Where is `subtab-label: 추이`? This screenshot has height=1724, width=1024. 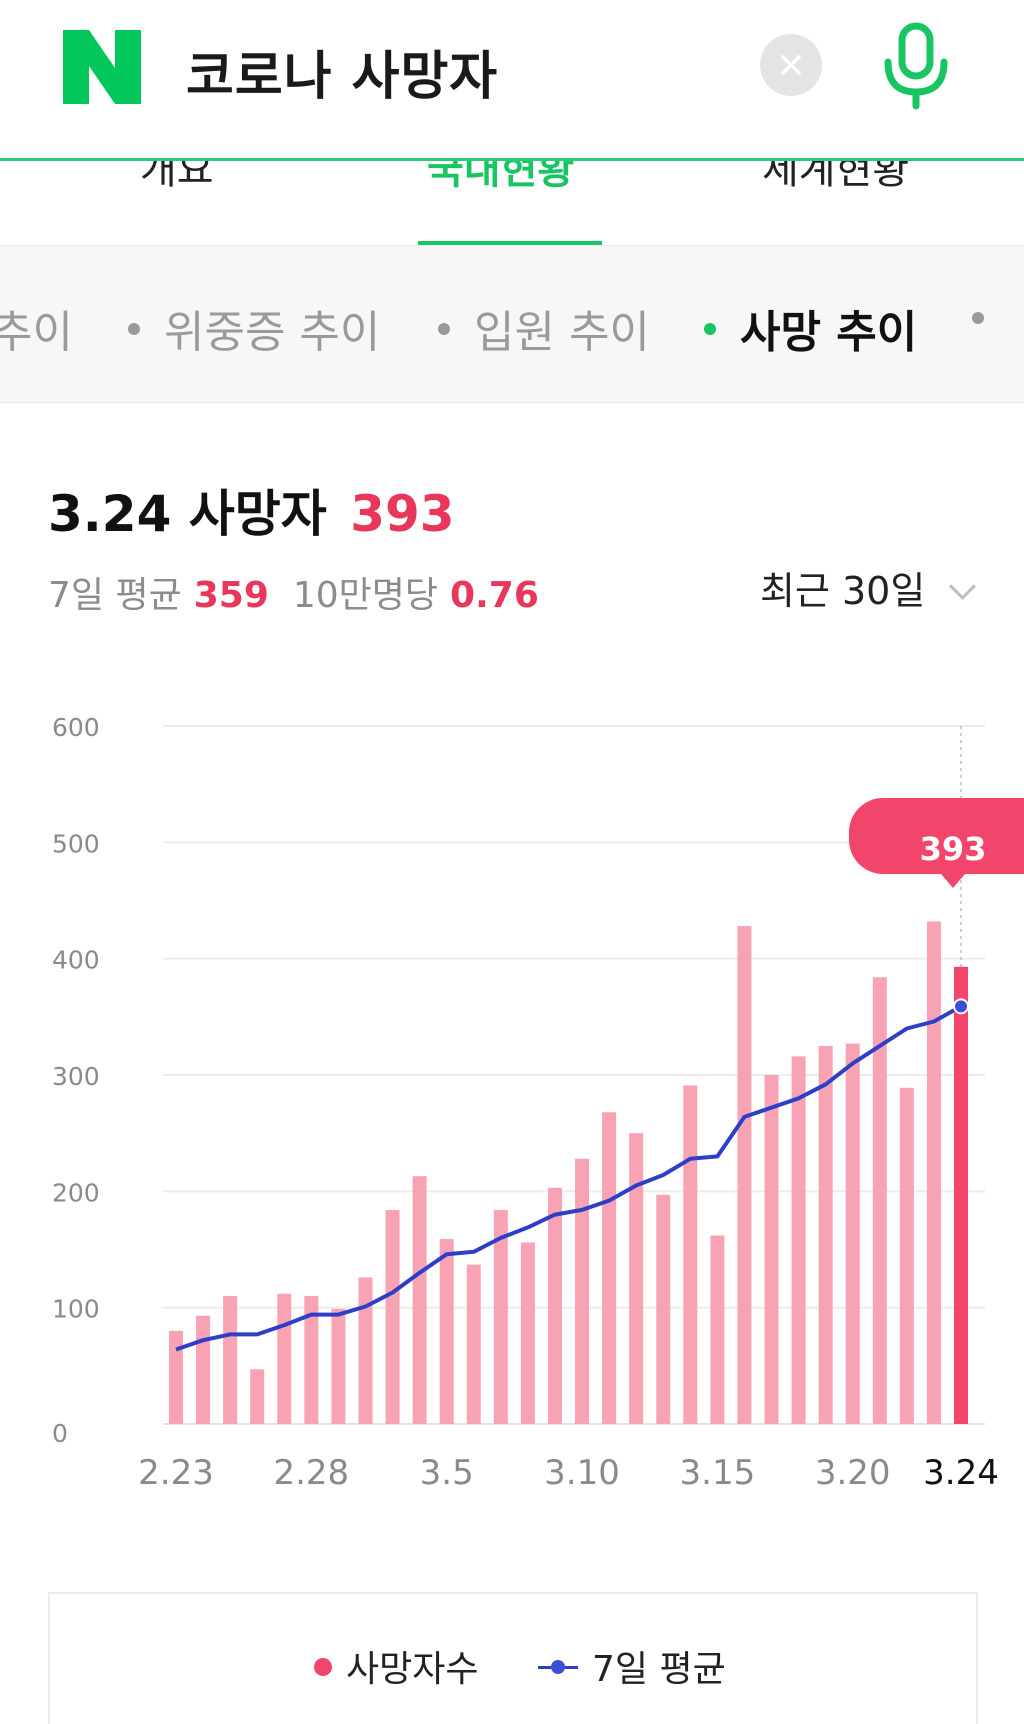 subtab-label: 추이 is located at coordinates (36, 332).